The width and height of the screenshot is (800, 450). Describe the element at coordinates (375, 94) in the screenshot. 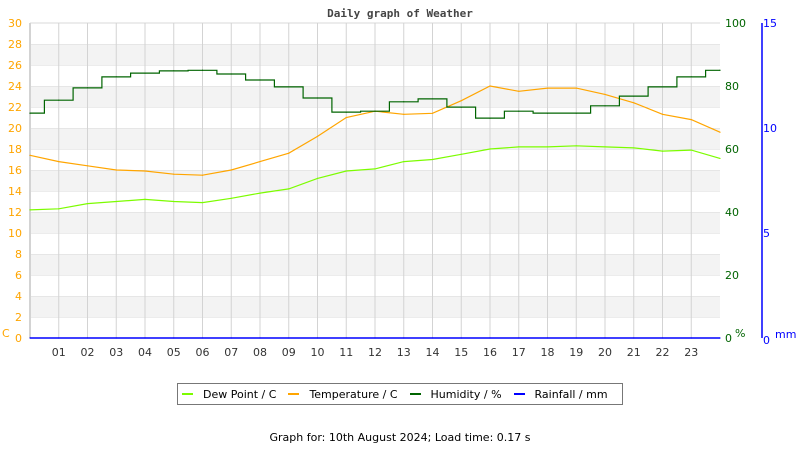

I see `series-line-humidity` at that location.